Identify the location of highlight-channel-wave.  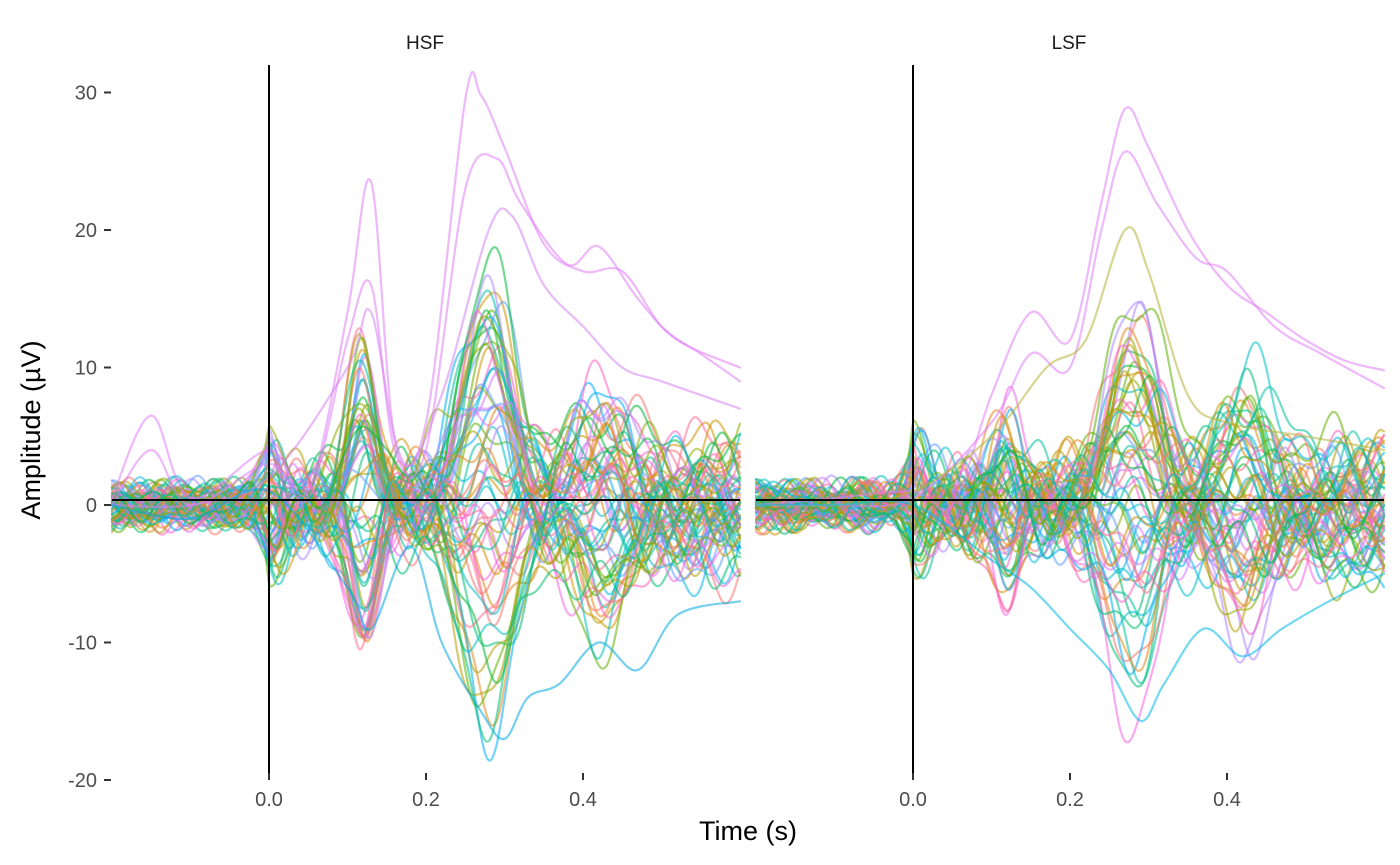
(426, 614).